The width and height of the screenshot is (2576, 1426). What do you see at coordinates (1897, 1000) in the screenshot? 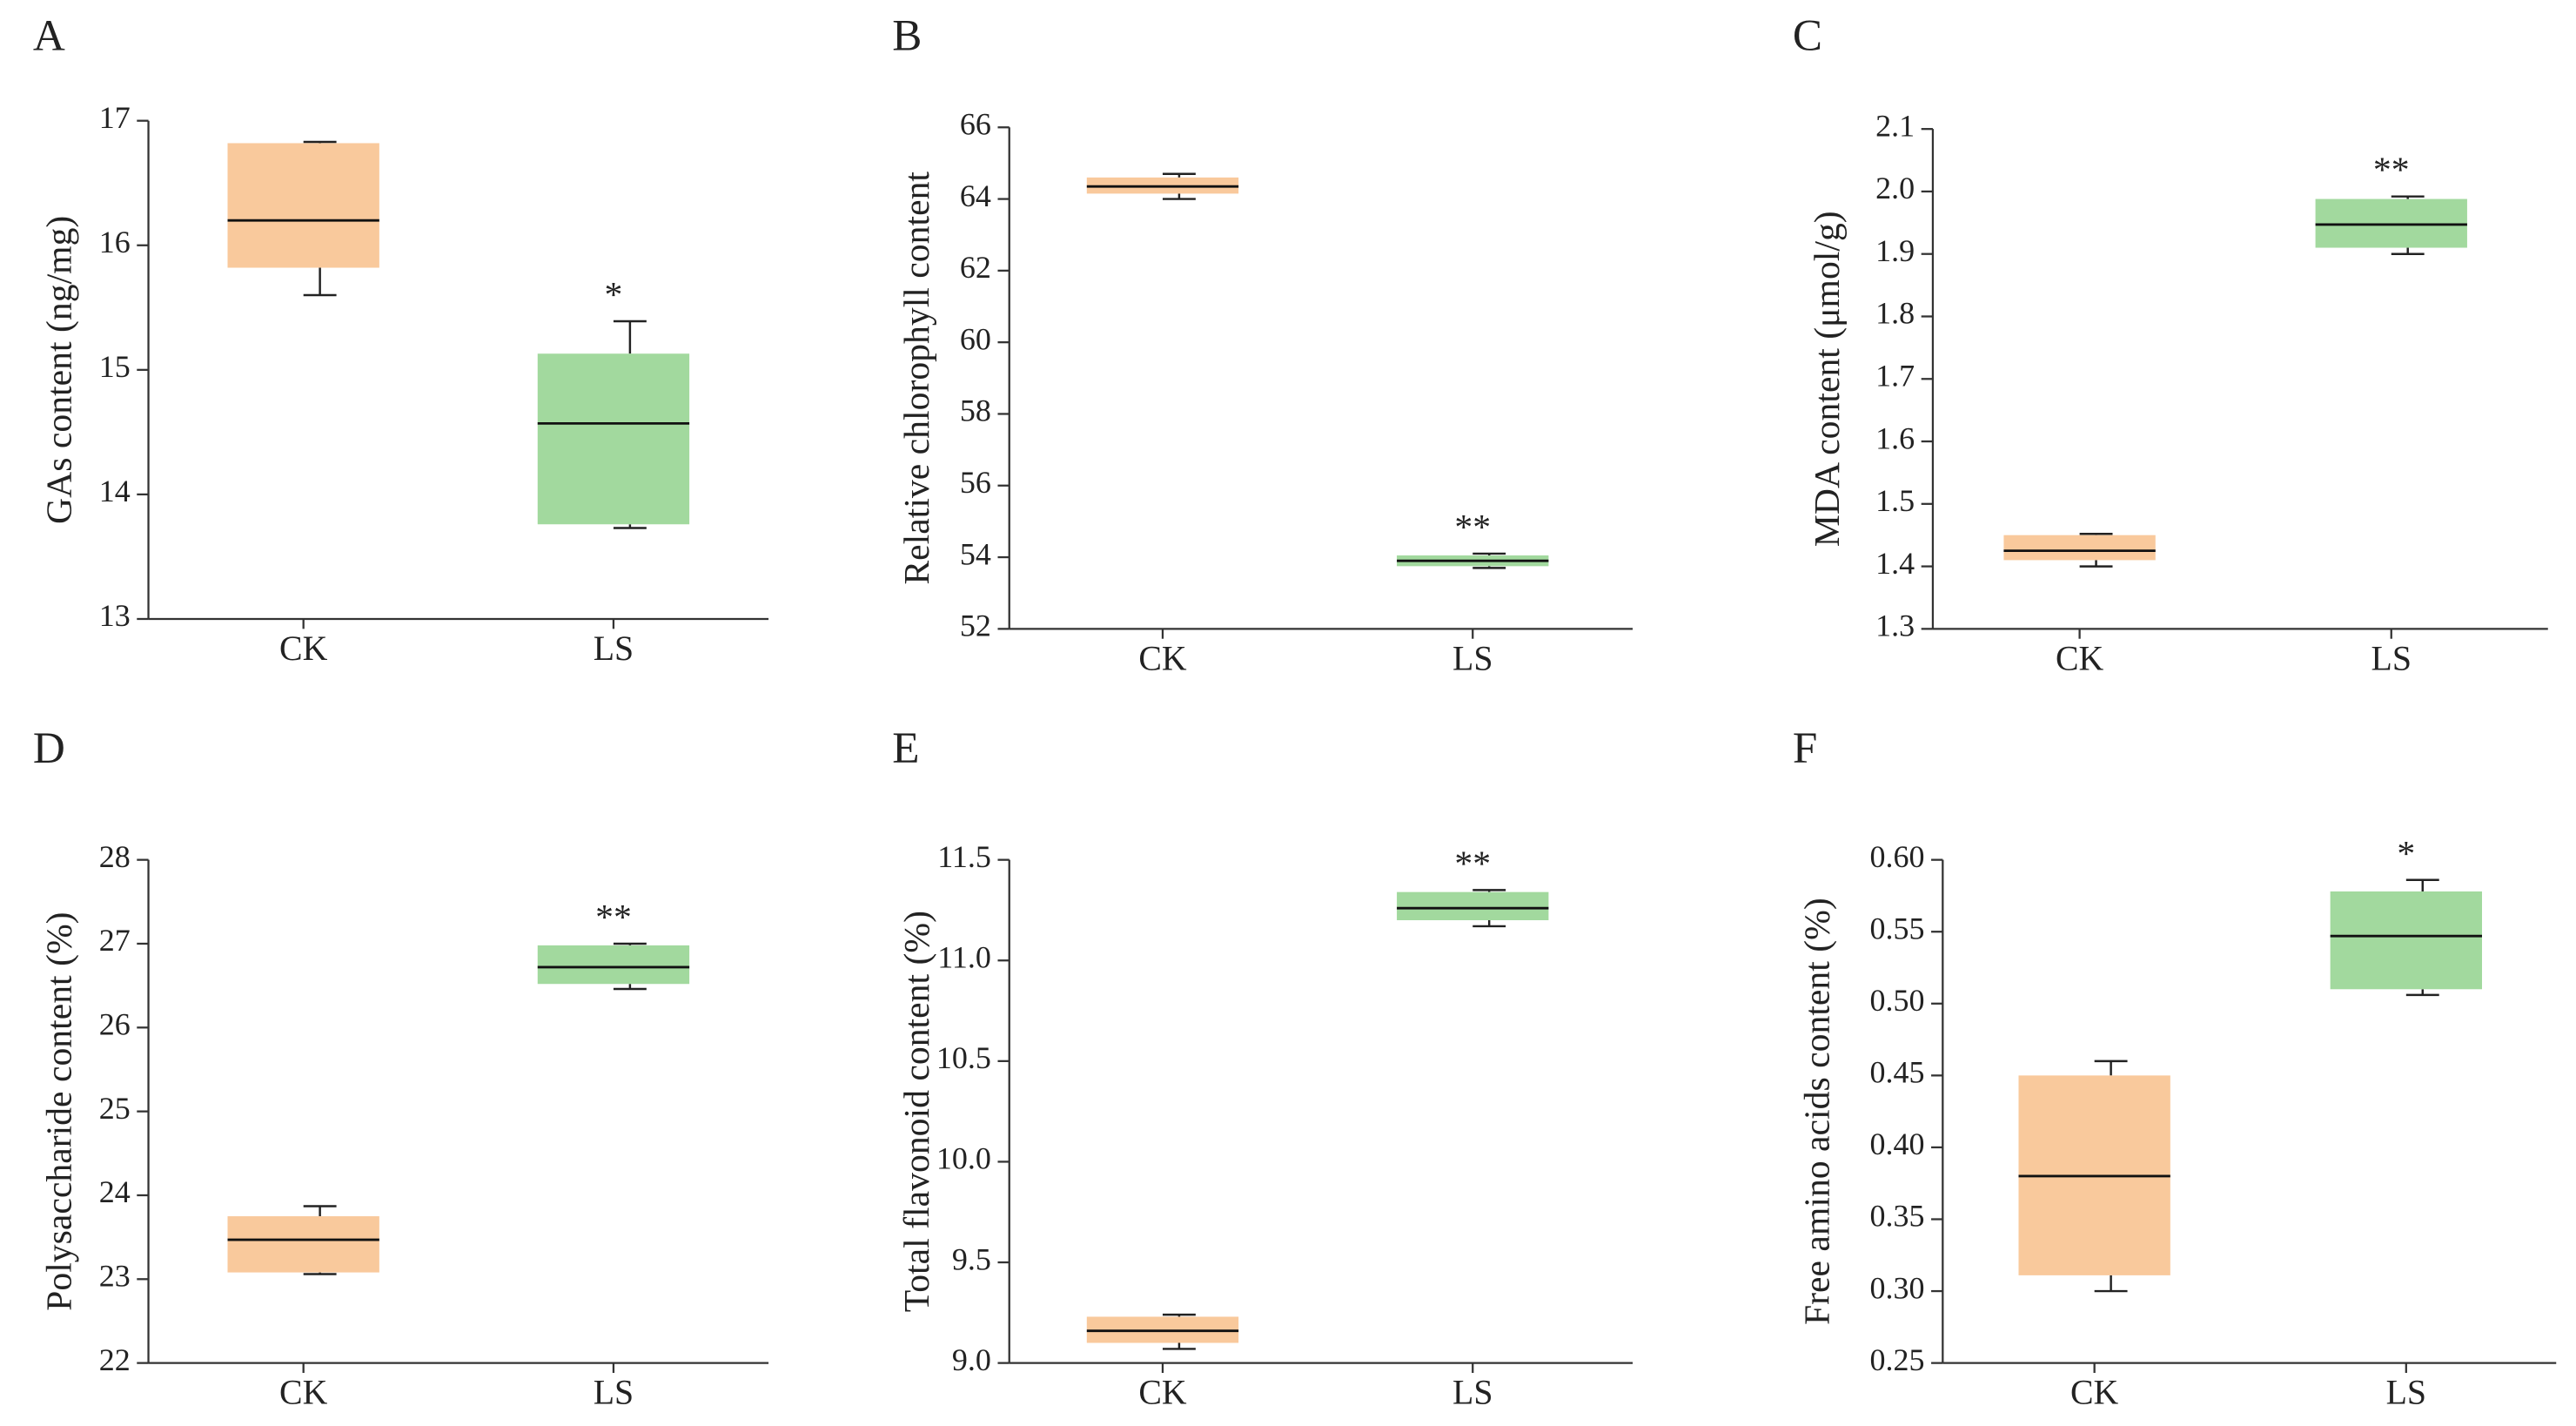
I see `y-tick-label: 0.50` at bounding box center [1897, 1000].